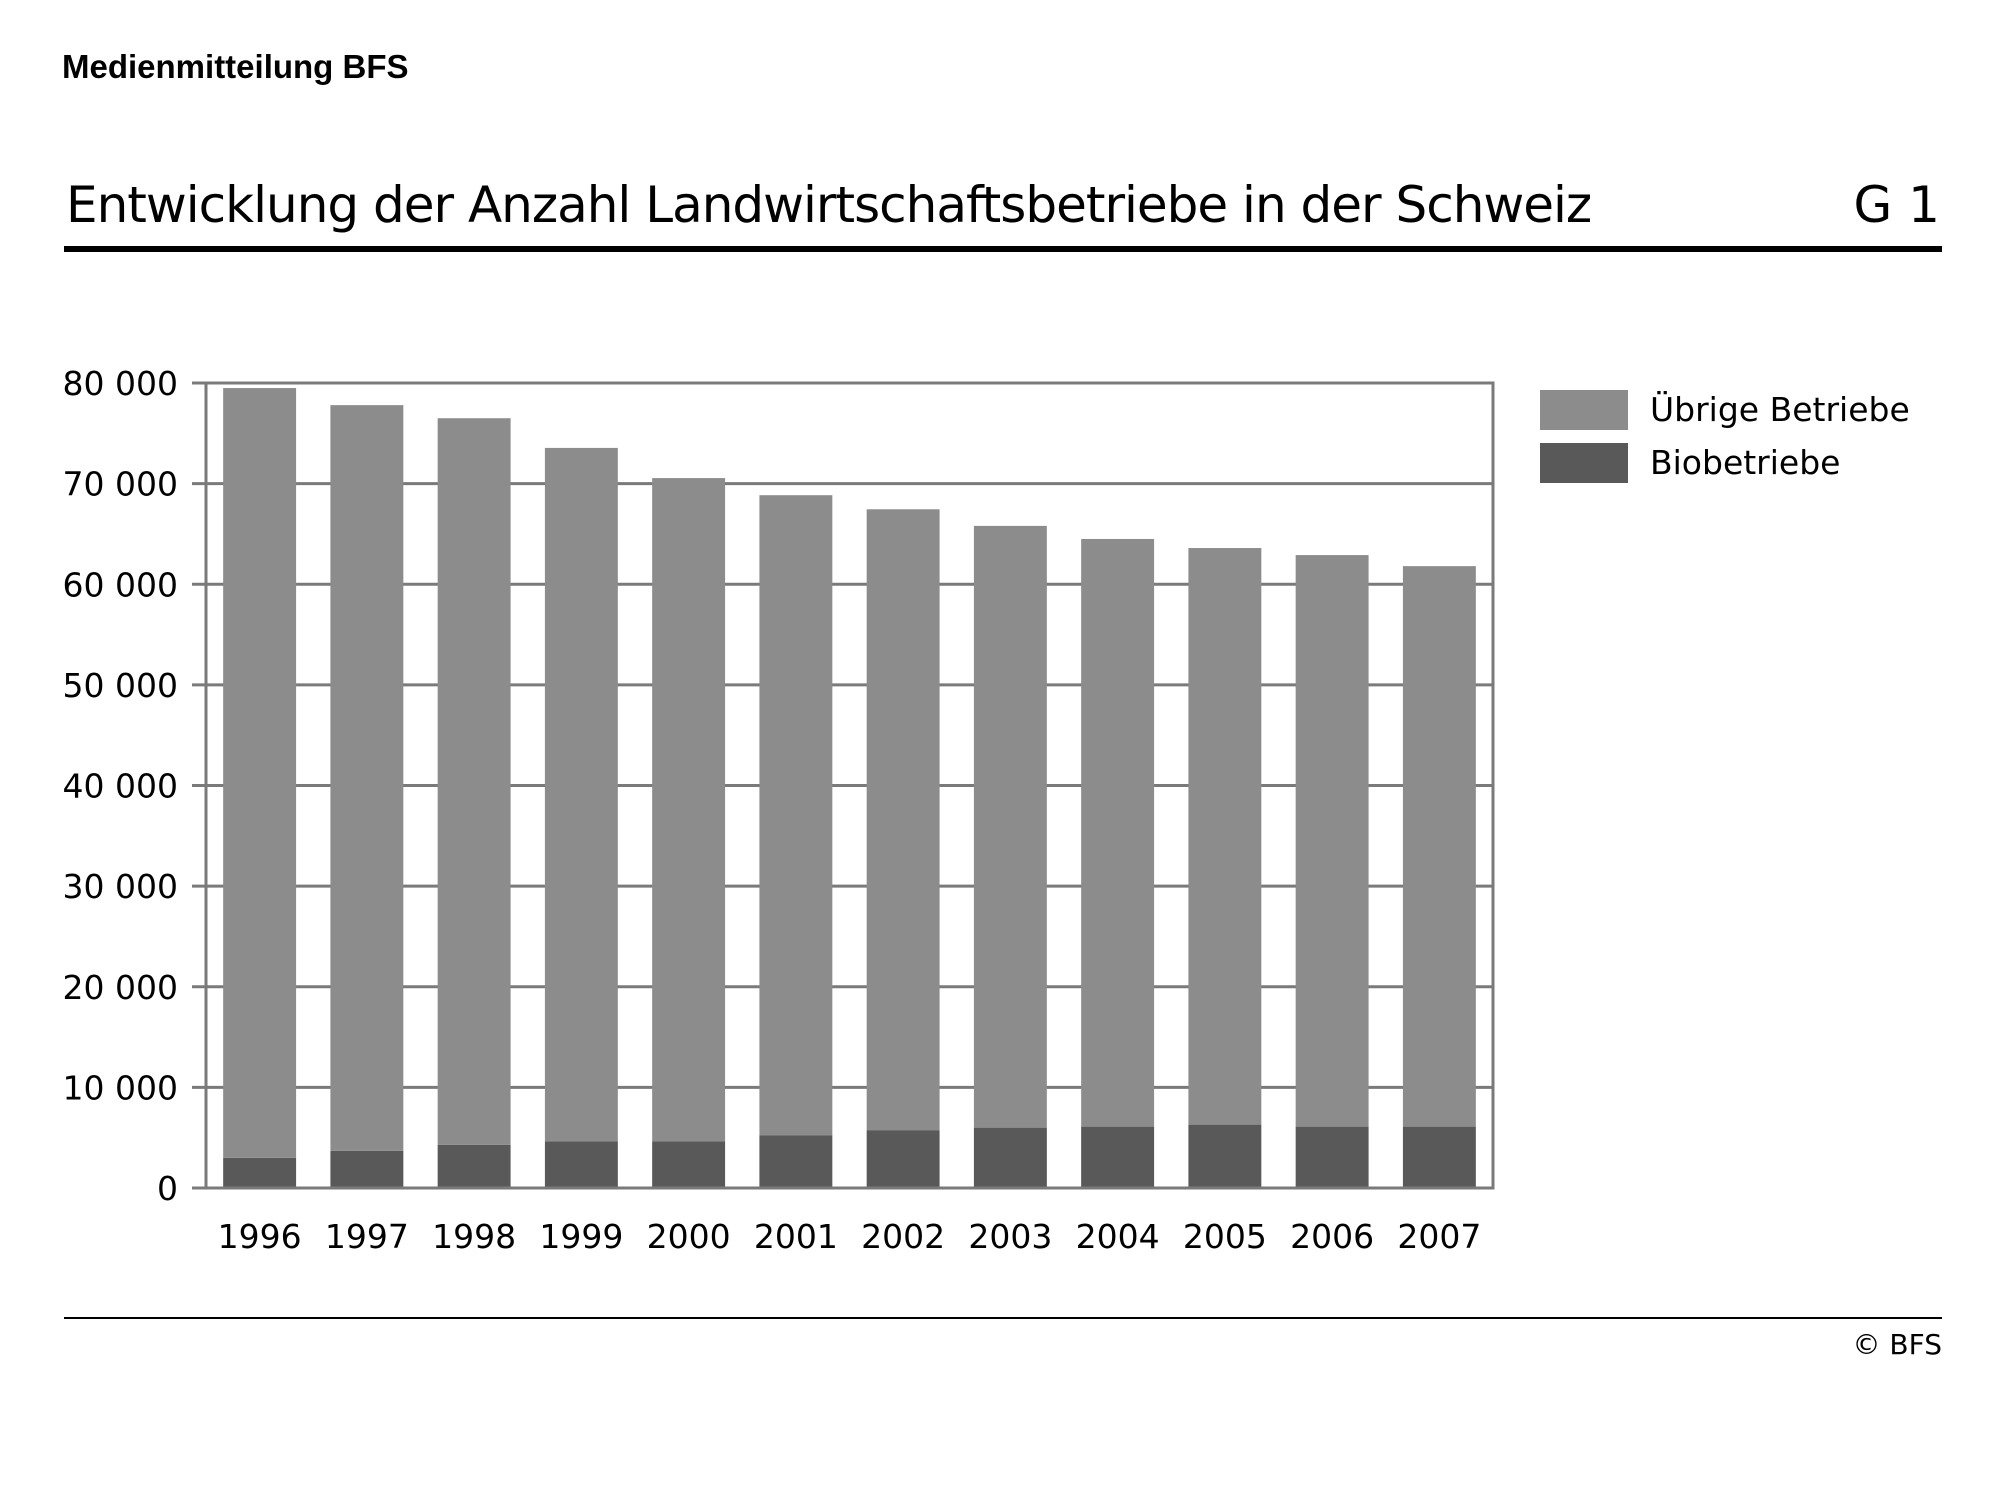 Image resolution: width=2000 pixels, height=1500 pixels. What do you see at coordinates (796, 1161) in the screenshot?
I see `bar-biobetriebe-2001` at bounding box center [796, 1161].